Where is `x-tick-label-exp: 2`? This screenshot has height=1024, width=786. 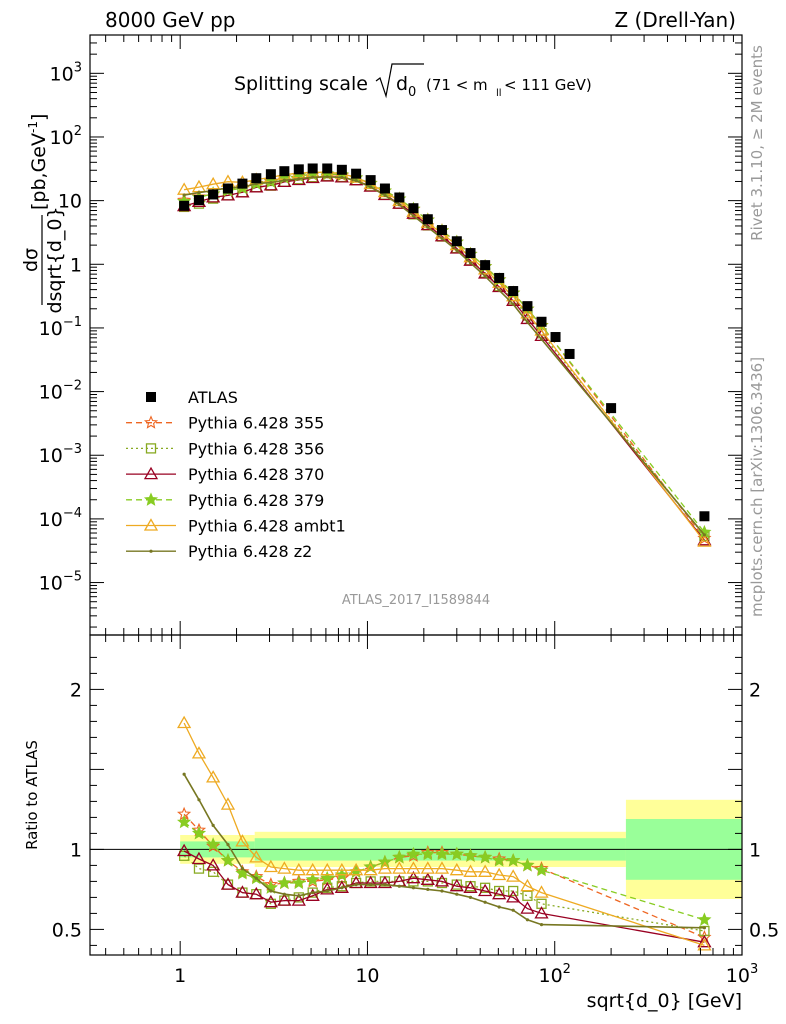 x-tick-label-exp: 2 is located at coordinates (567, 969).